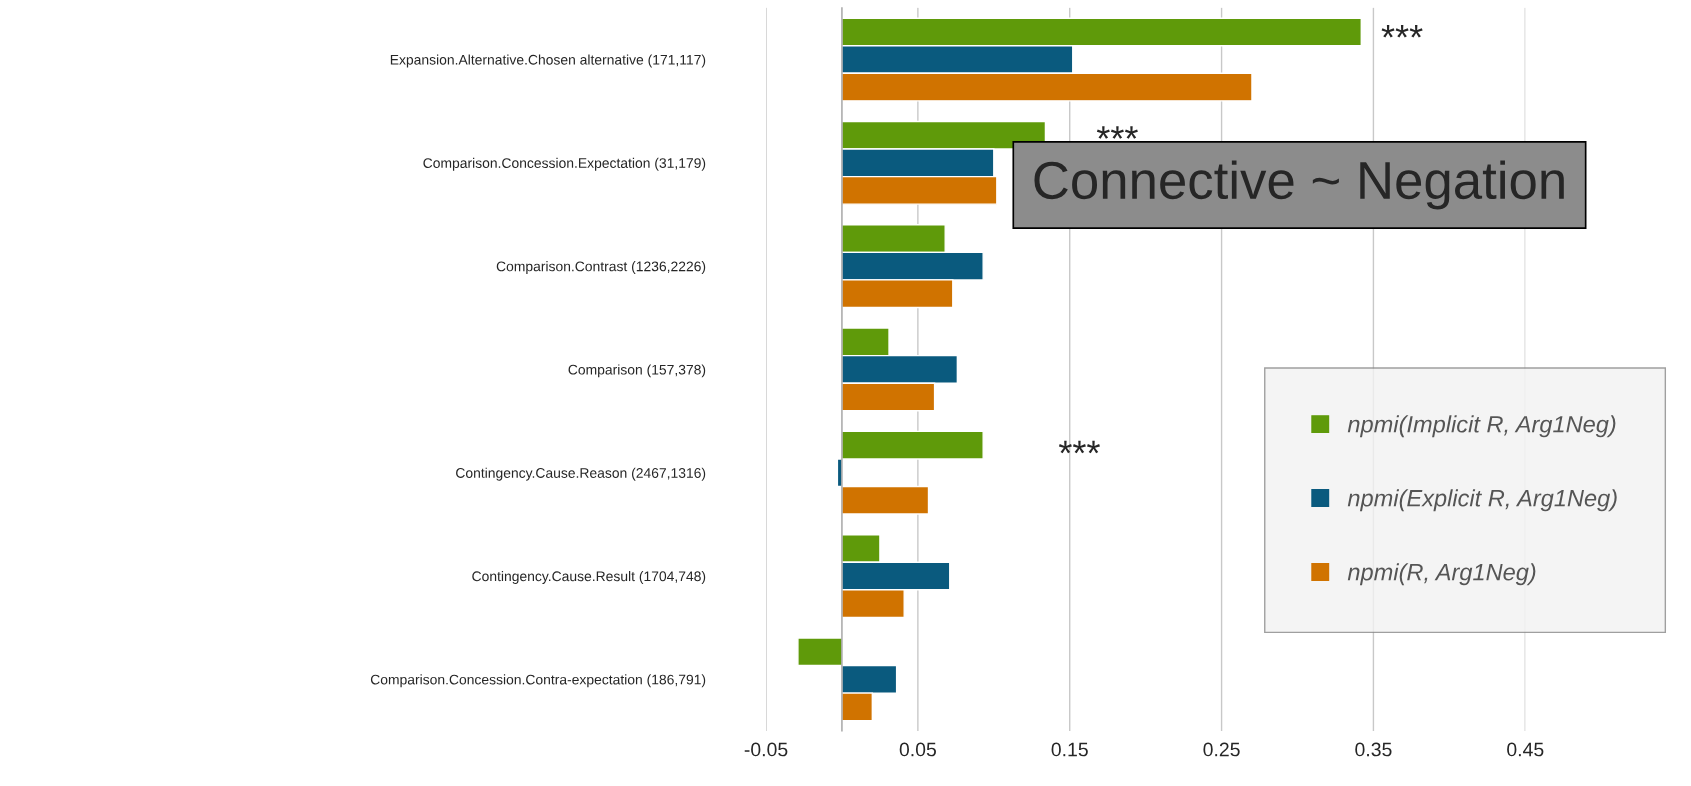  What do you see at coordinates (1525, 749) in the screenshot?
I see `x-tick-label: 0.45` at bounding box center [1525, 749].